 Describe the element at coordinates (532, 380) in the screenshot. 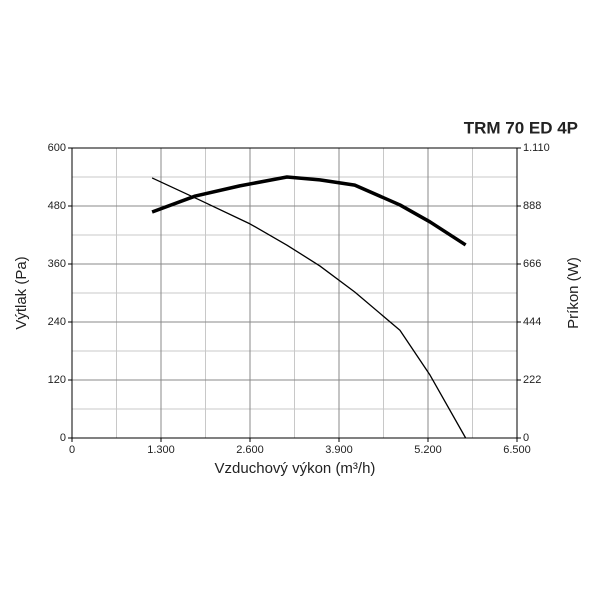

I see `y2-tick-label: 222` at that location.